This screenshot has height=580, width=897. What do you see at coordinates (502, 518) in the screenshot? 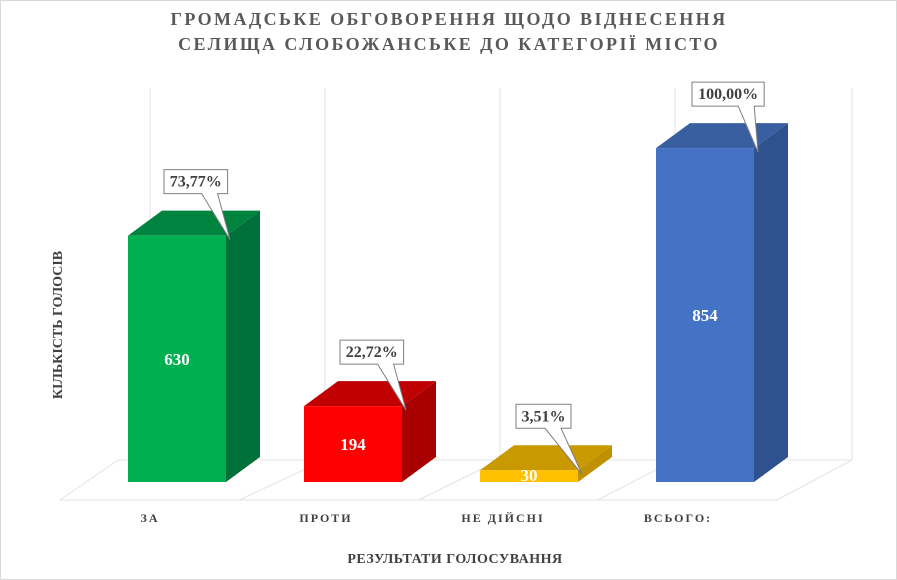
I see `x-tick-label: НЕ ДІЙСНІ` at bounding box center [502, 518].